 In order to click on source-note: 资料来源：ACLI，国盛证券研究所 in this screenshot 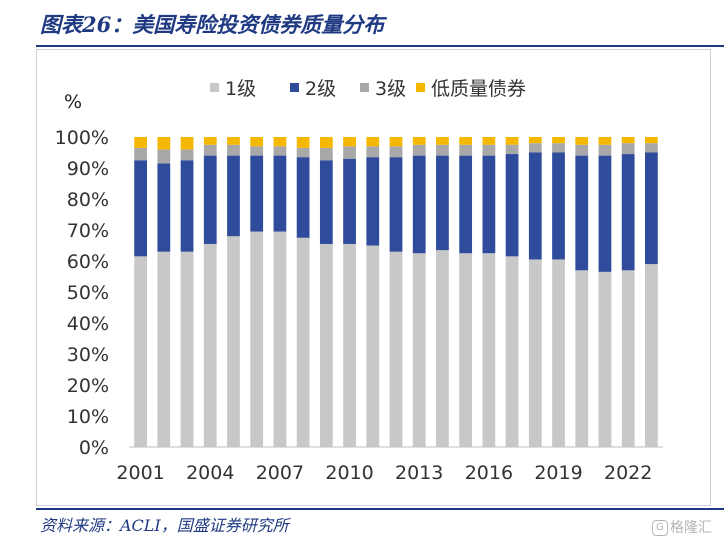, I will do `click(164, 525)`.